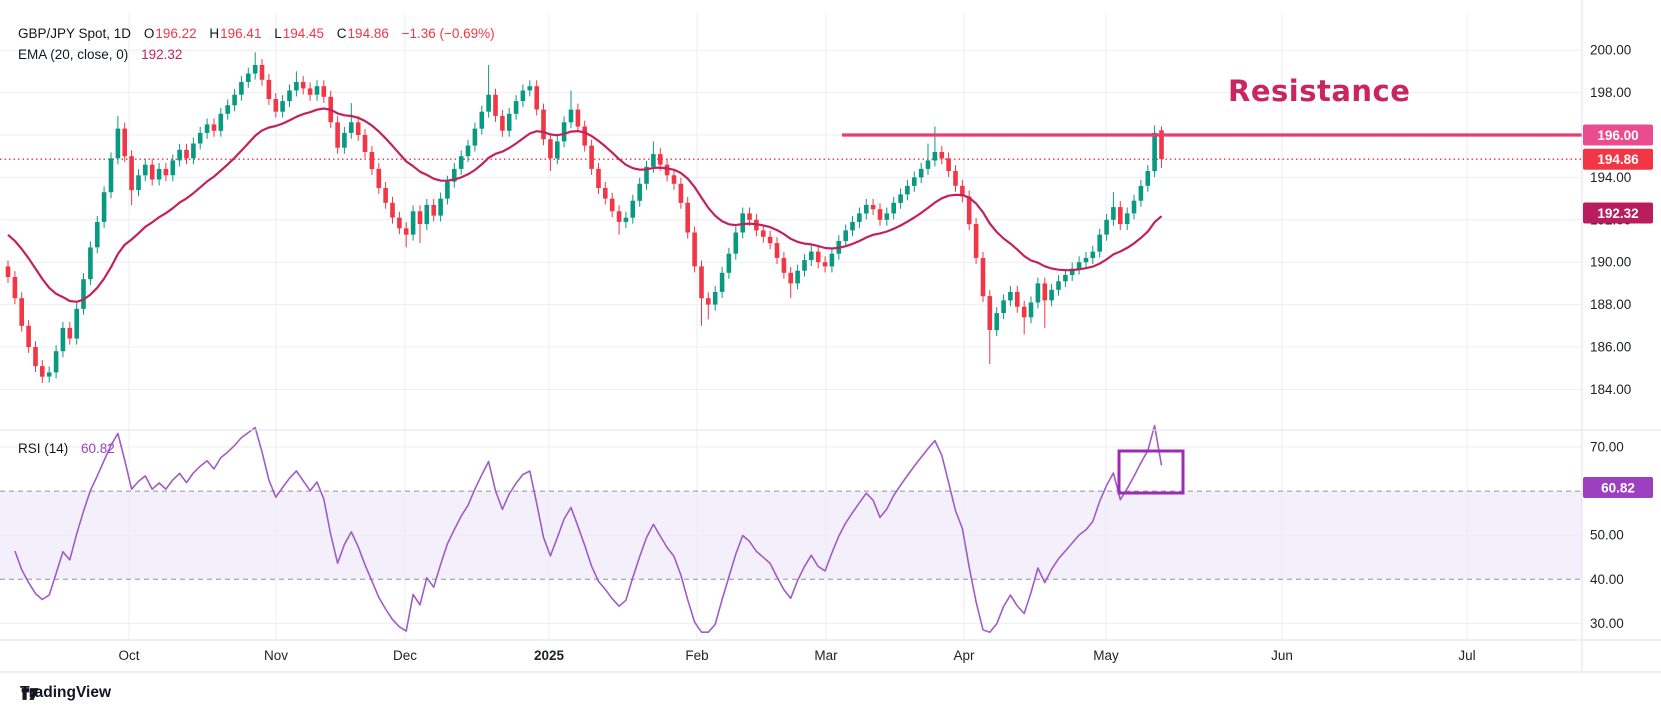  I want to click on svg-text: Dec, so click(405, 655).